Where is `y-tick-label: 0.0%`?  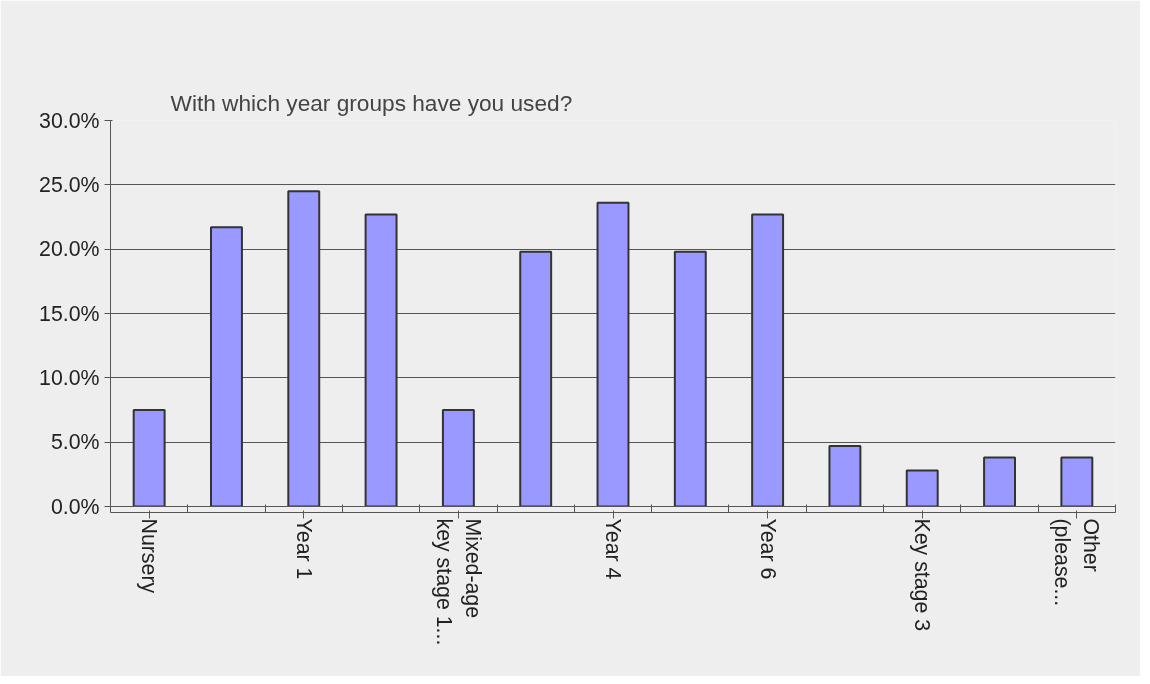
y-tick-label: 0.0% is located at coordinates (75, 506).